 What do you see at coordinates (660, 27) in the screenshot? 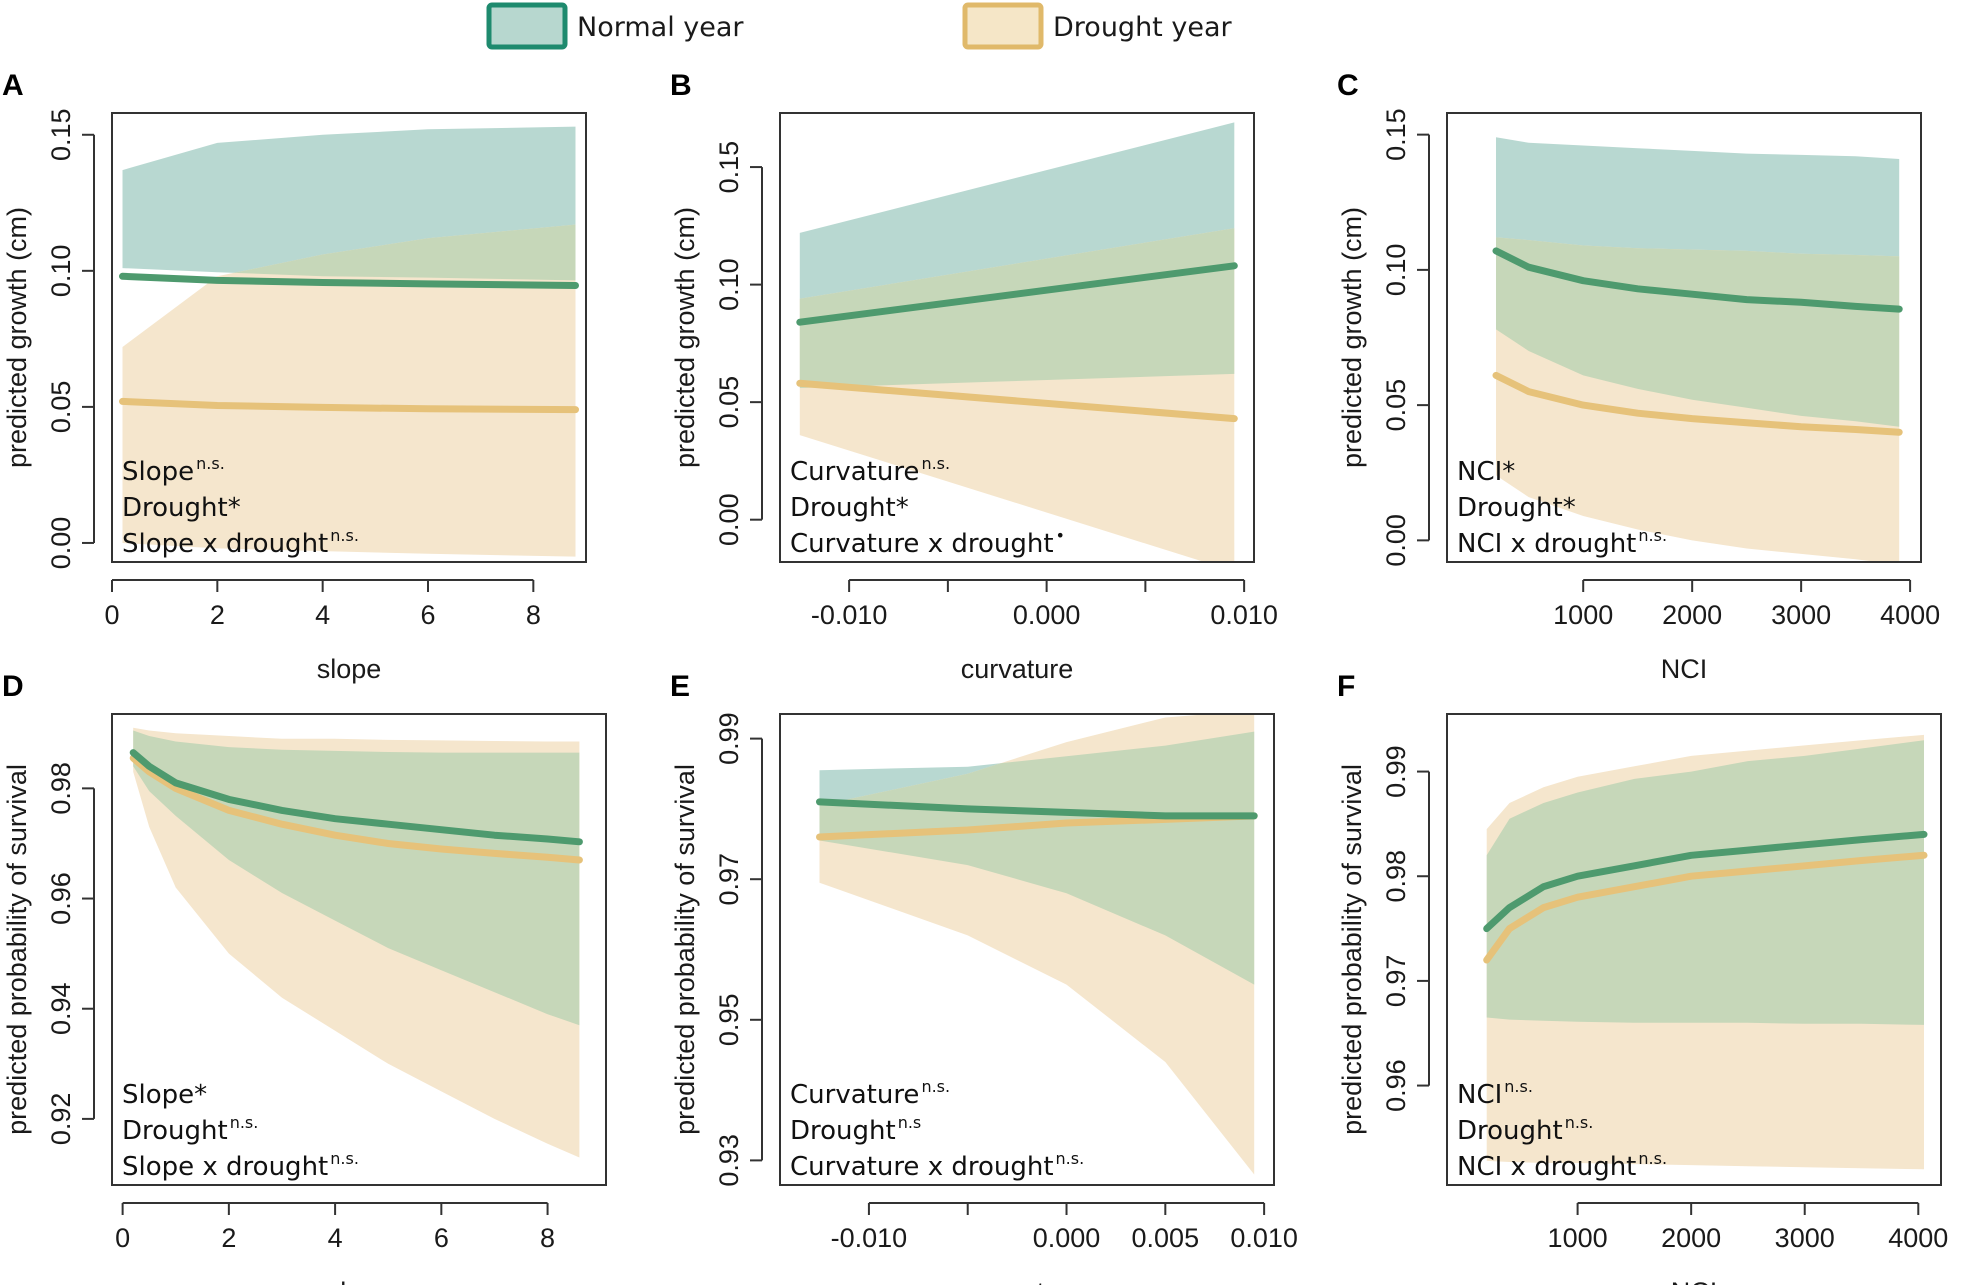
I see `legend-label-normal: Normal year` at bounding box center [660, 27].